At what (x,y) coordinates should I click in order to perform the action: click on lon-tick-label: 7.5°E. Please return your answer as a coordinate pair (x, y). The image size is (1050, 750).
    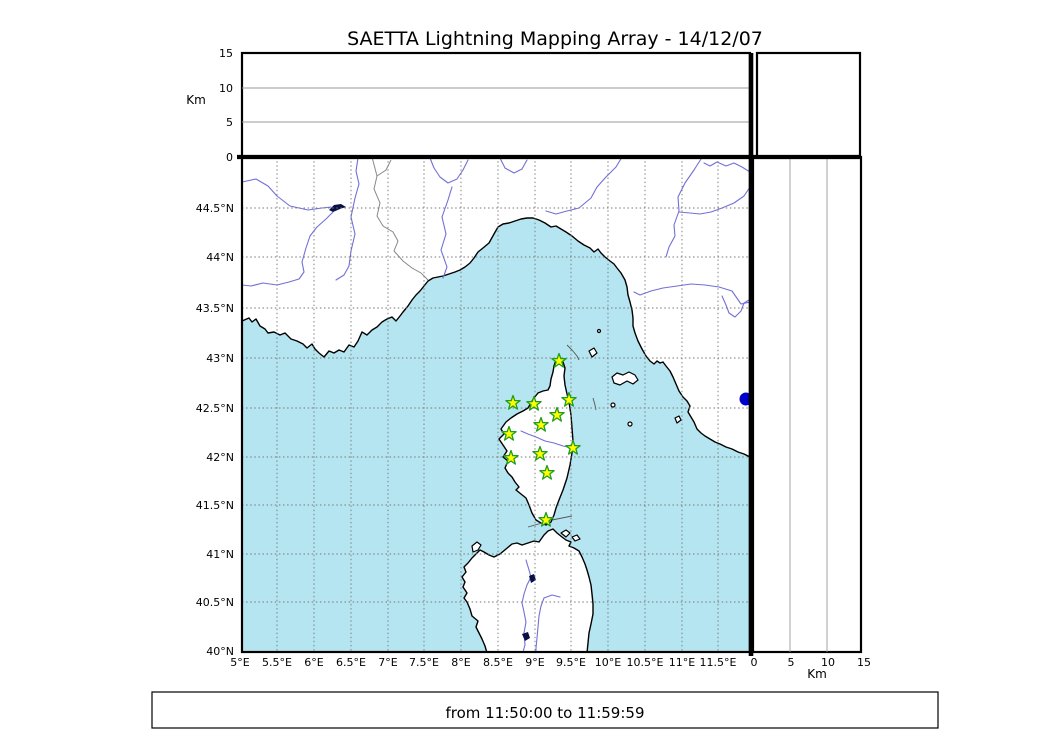
    Looking at the image, I should click on (424, 662).